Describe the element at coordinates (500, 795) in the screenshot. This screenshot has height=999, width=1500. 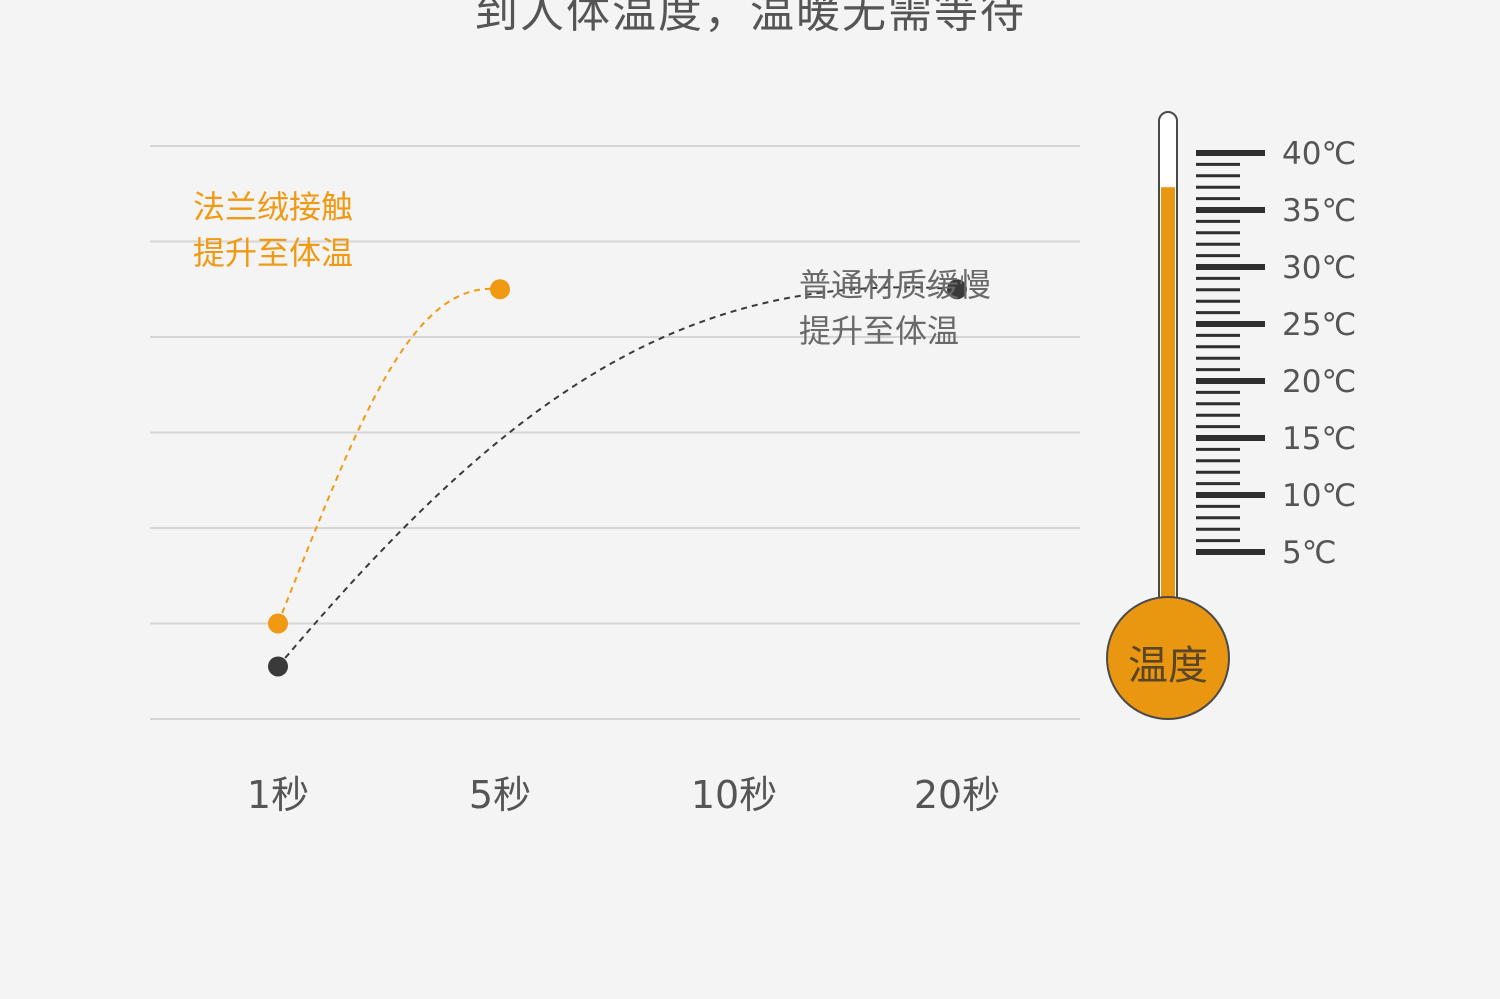
I see `x-tick-label: 5秒` at that location.